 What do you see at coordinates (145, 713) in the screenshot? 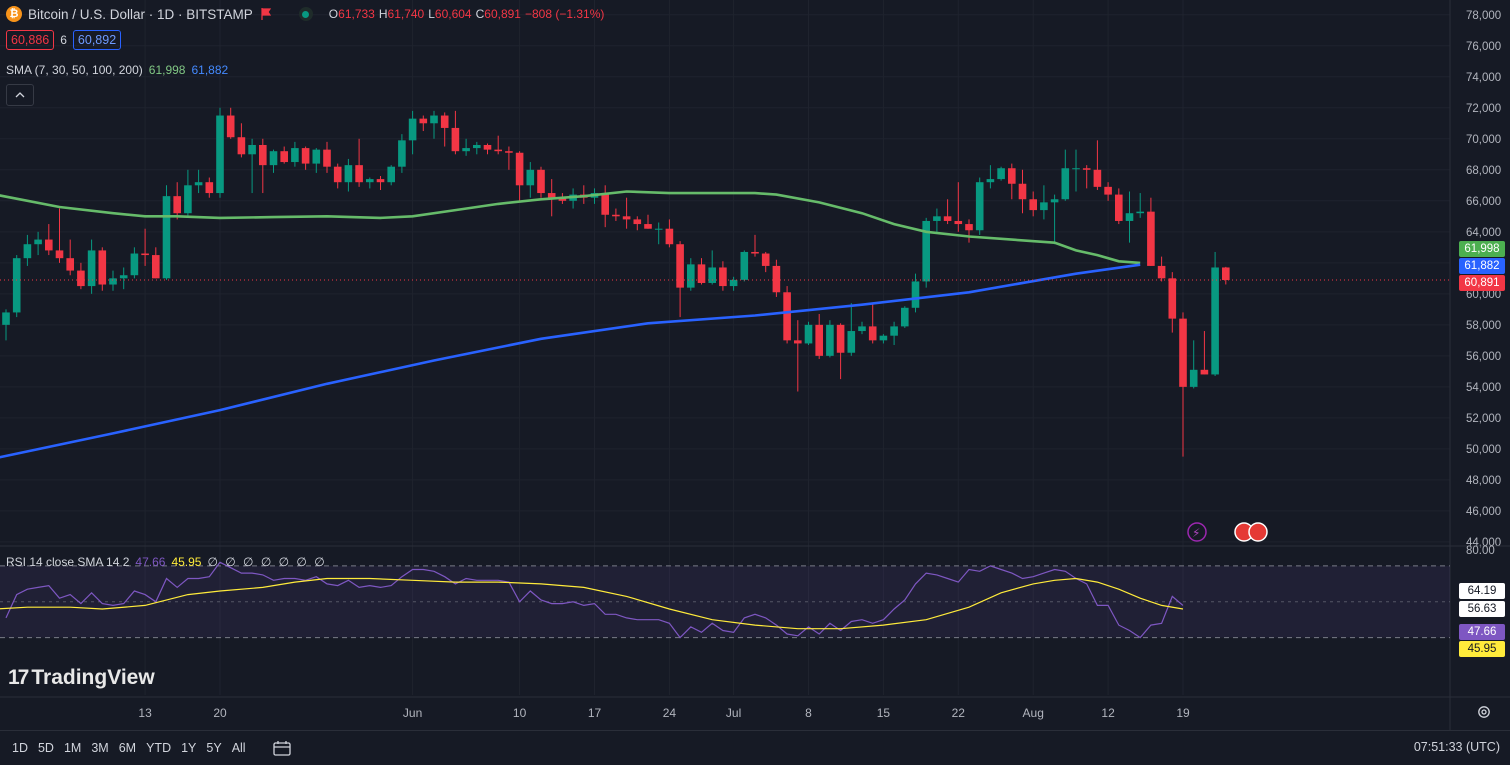
I see `x-tick-label: 13` at bounding box center [145, 713].